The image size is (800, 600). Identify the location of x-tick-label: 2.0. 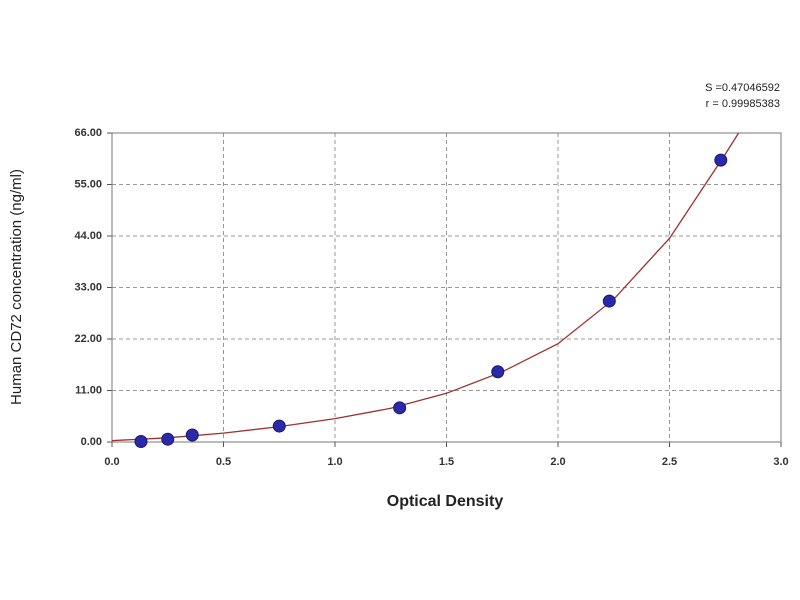
(557, 462).